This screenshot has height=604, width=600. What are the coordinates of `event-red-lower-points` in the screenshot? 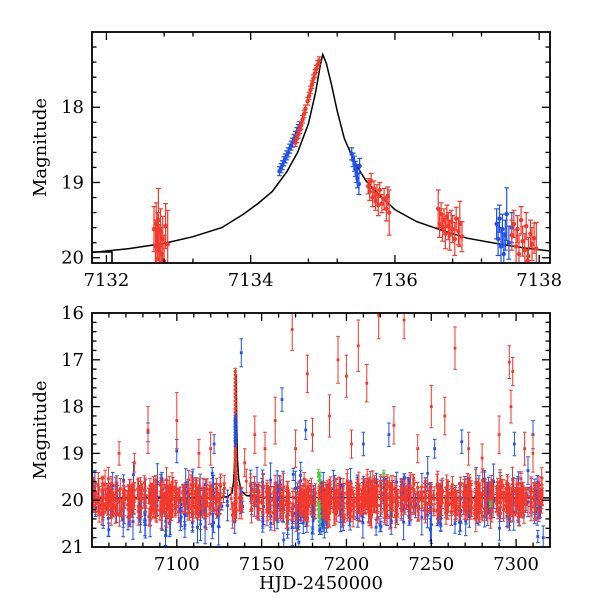 It's located at (235, 481).